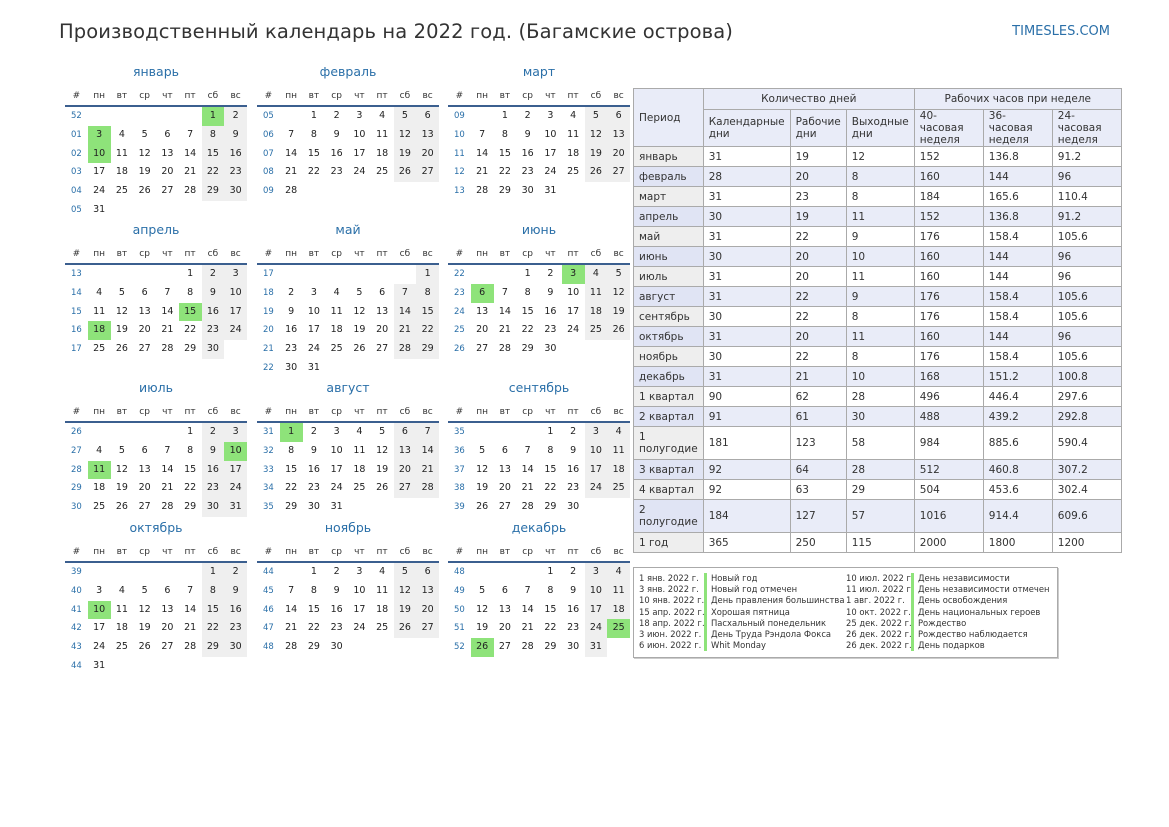 The image size is (1169, 827). Describe the element at coordinates (76, 450) in the screenshot. I see `week-number: 27` at that location.